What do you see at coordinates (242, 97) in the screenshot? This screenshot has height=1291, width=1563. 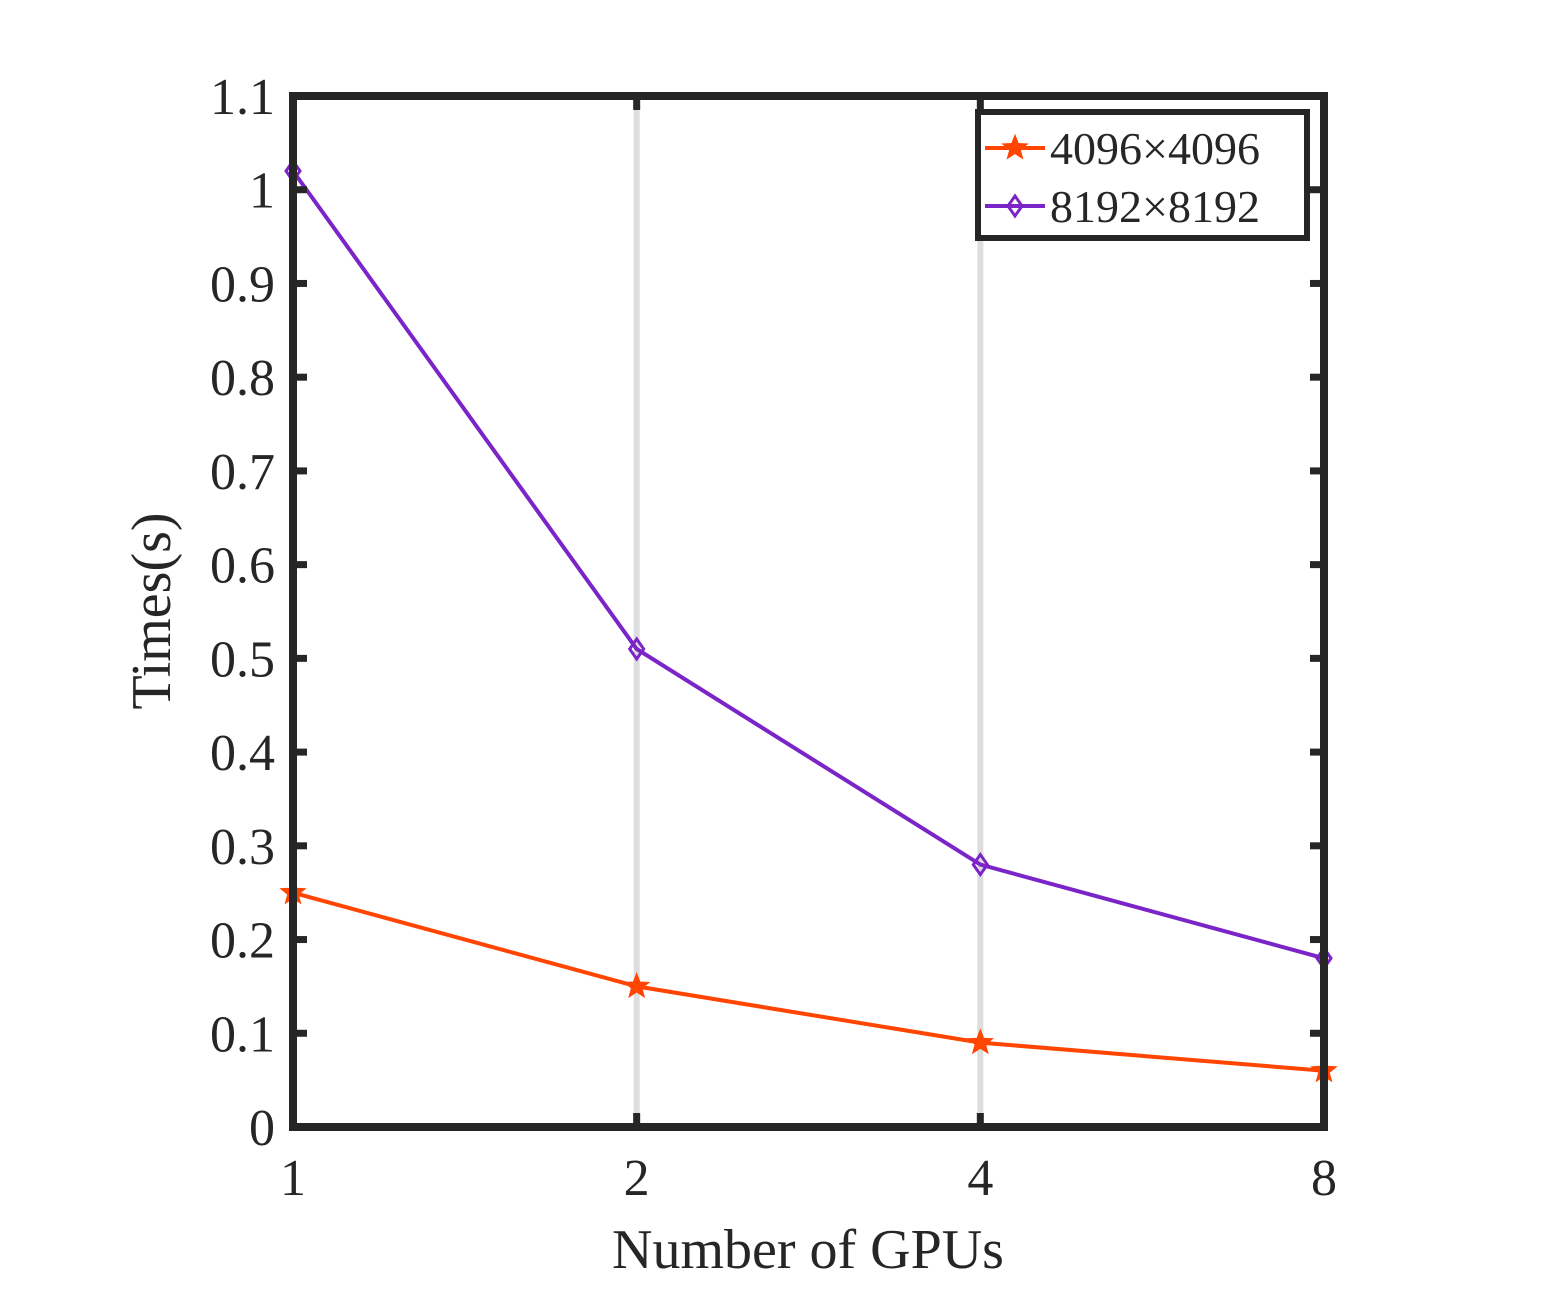 I see `y-tick-label: 1.1` at bounding box center [242, 97].